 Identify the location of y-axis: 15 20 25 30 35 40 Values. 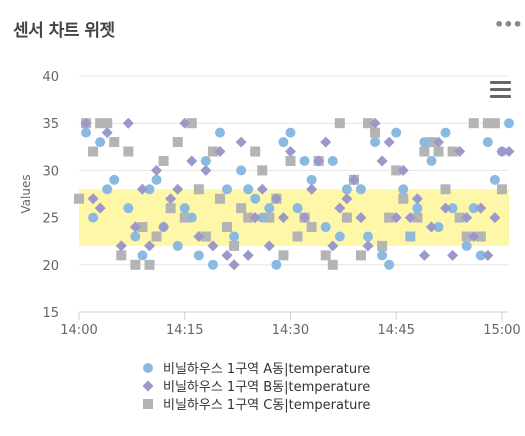
(39, 195).